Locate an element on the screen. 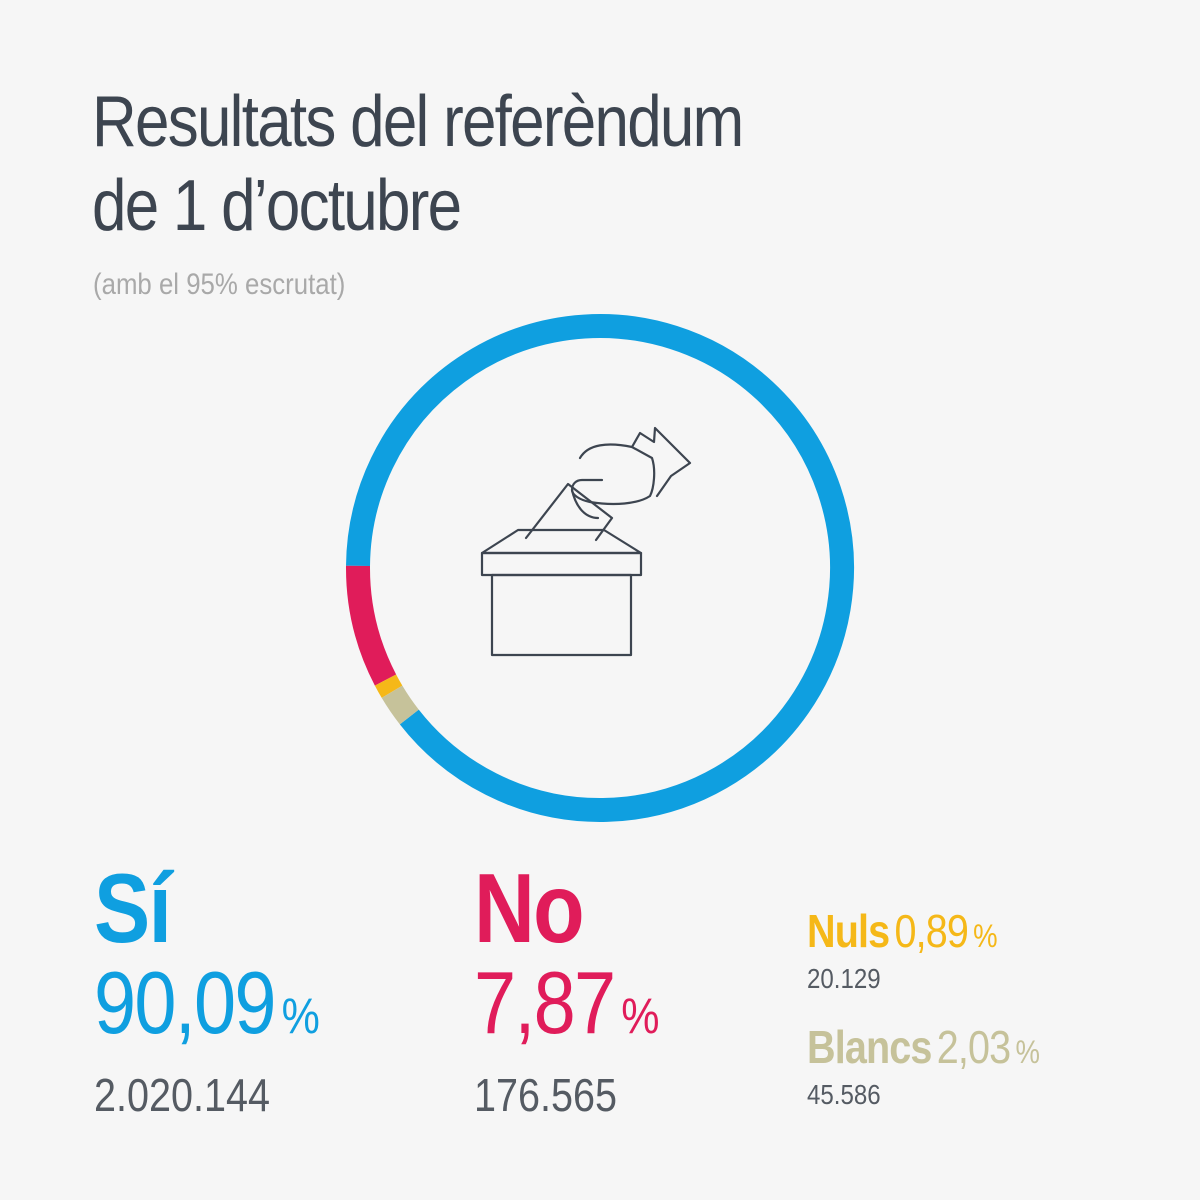  result-blancs: Blancs 2,03% 45.586 is located at coordinates (942, 1066).